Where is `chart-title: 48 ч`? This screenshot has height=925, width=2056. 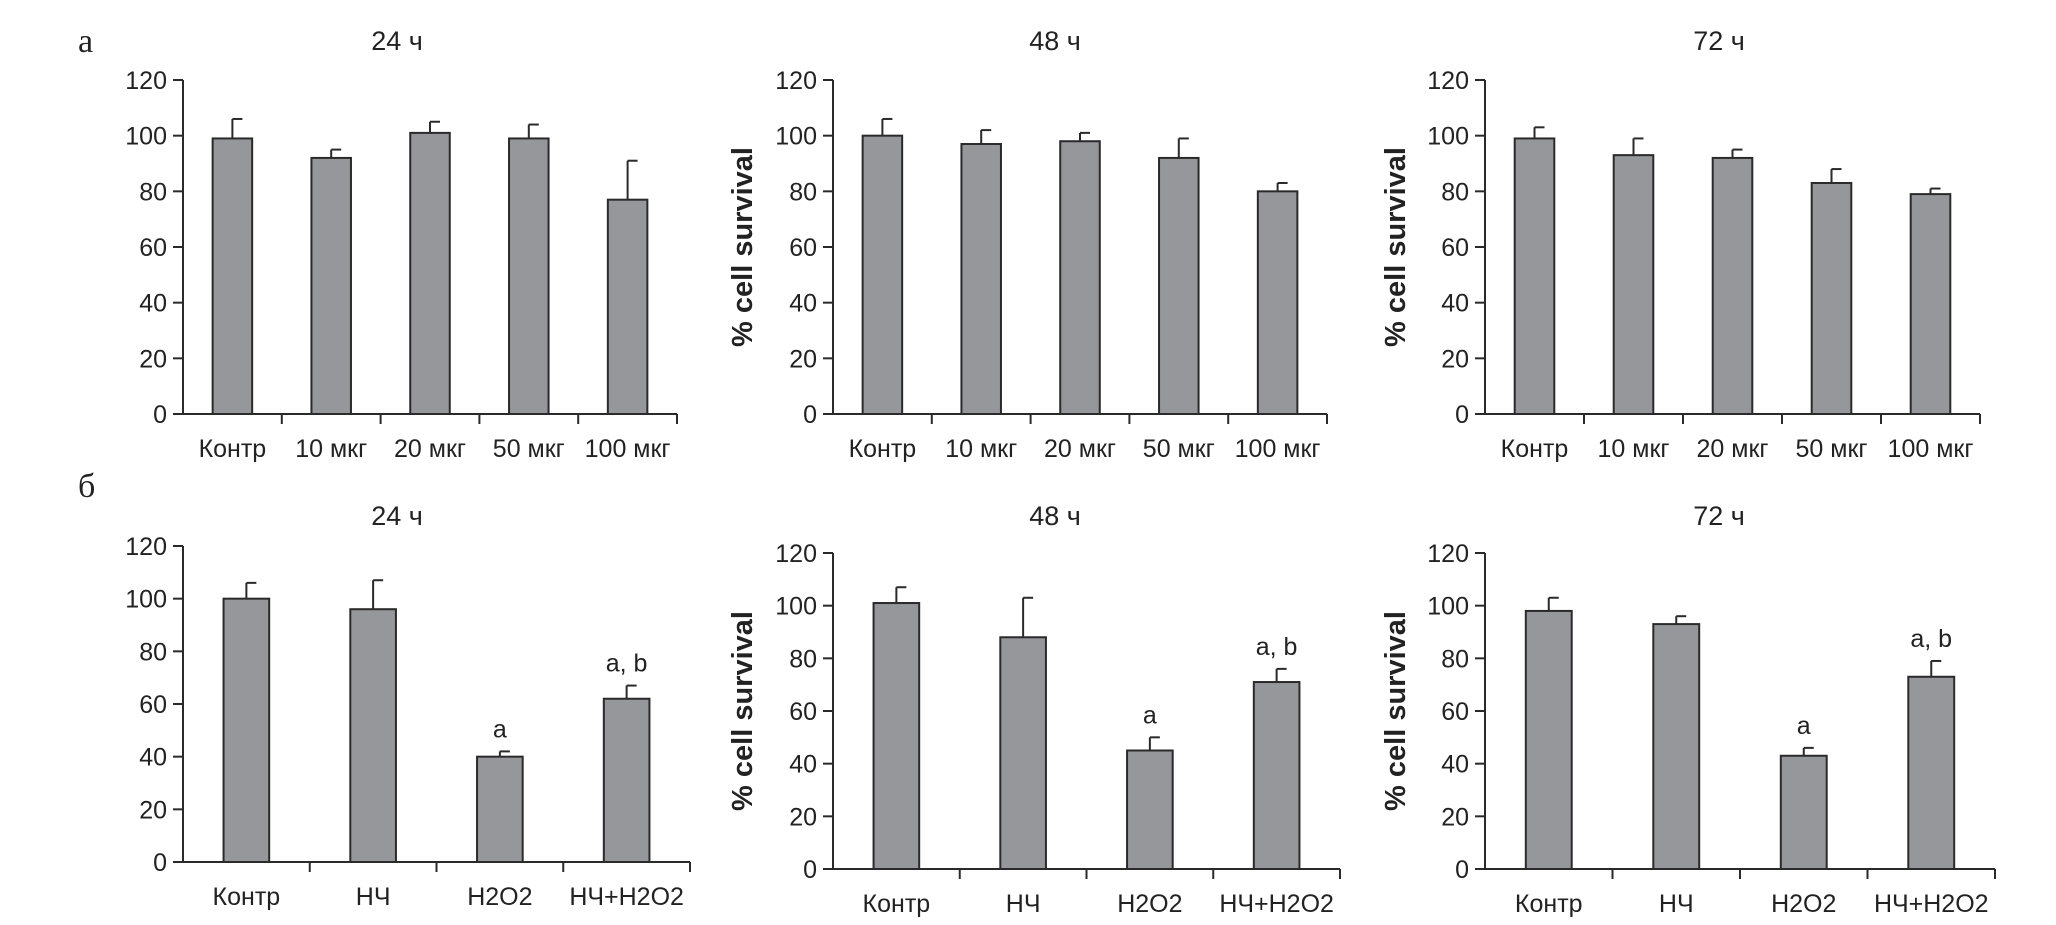
chart-title: 48 ч is located at coordinates (1055, 41).